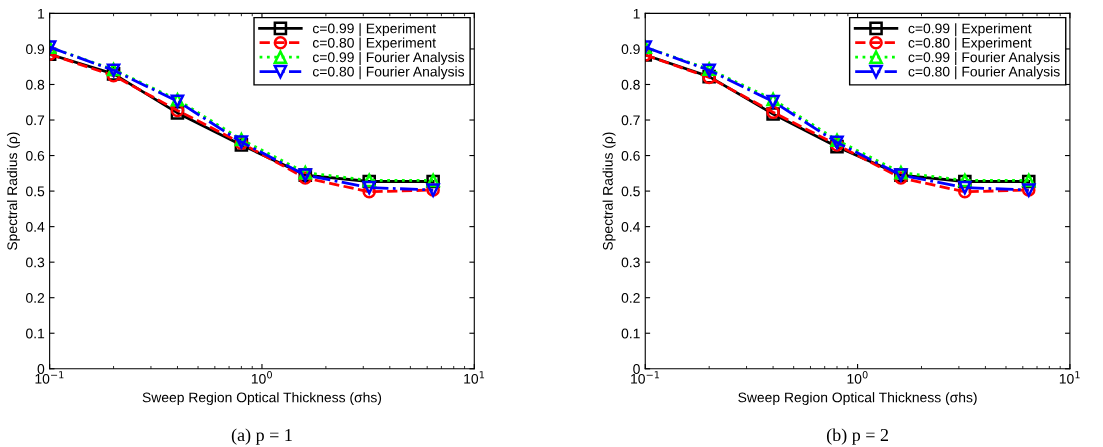 The width and height of the screenshot is (1103, 447). Describe the element at coordinates (857, 436) in the screenshot. I see `text: (b) p = 2` at that location.